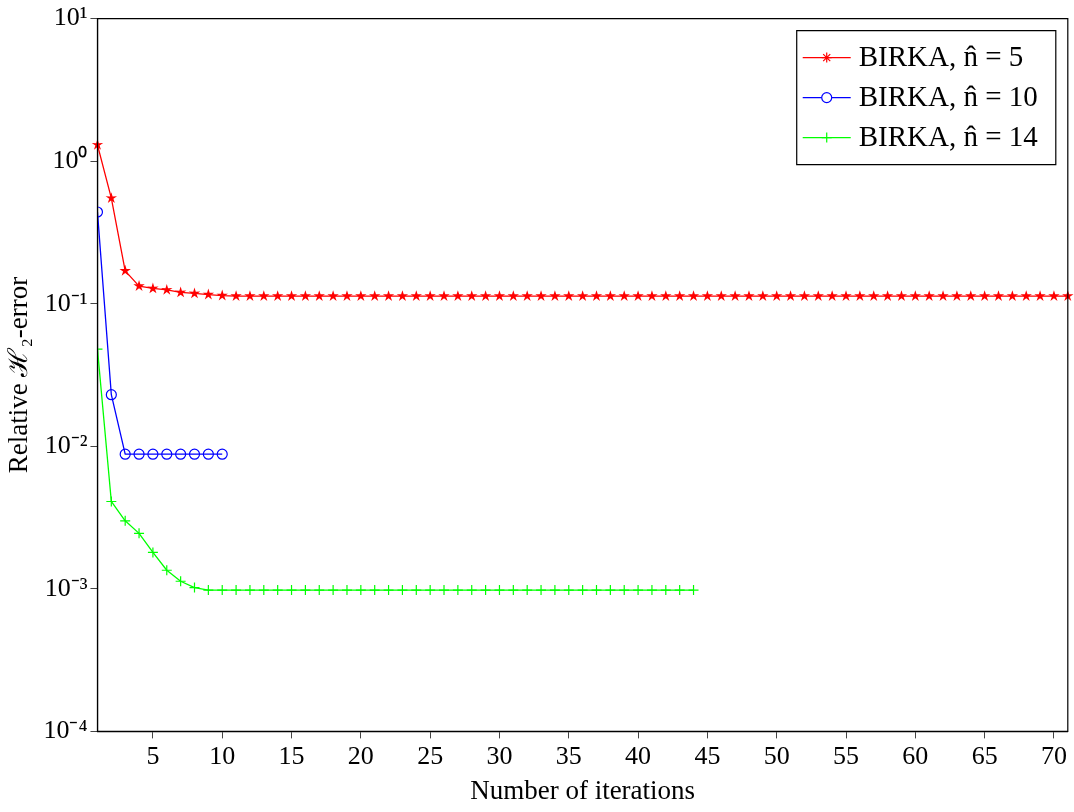  I want to click on y-tick-label: 10¹, so click(70, 17).